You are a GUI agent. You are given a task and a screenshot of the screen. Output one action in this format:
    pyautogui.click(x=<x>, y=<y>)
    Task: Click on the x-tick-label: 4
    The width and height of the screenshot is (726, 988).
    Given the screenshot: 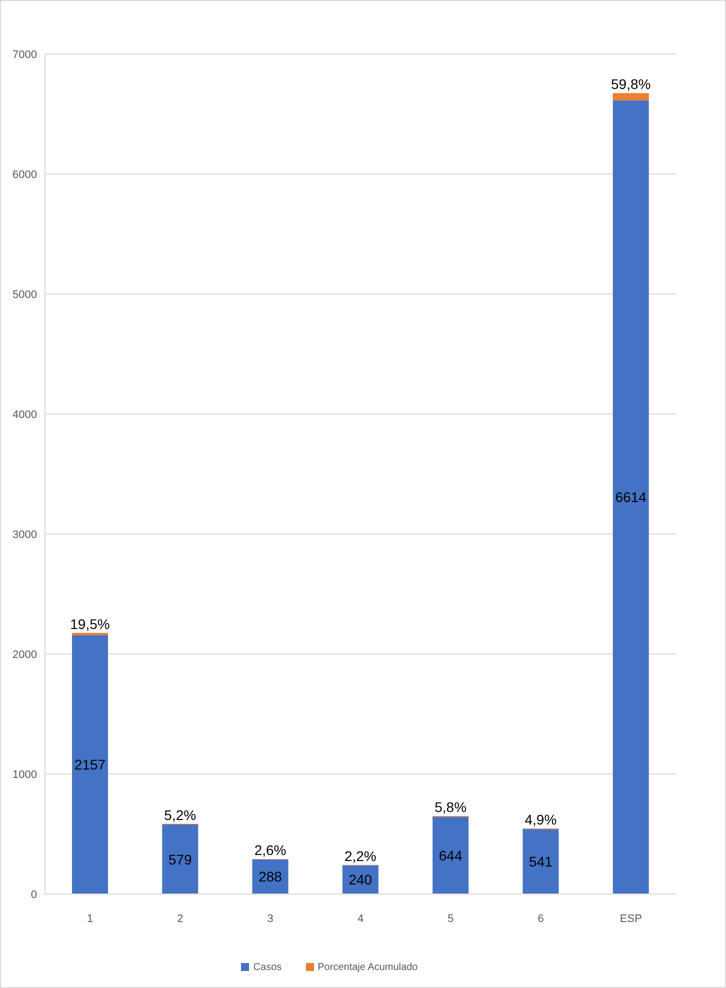 What is the action you would take?
    pyautogui.click(x=360, y=918)
    